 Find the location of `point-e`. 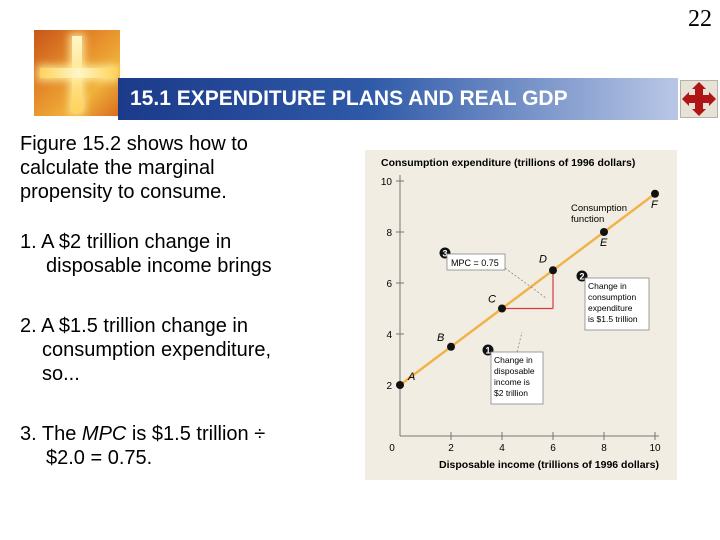

point-e is located at coordinates (604, 232).